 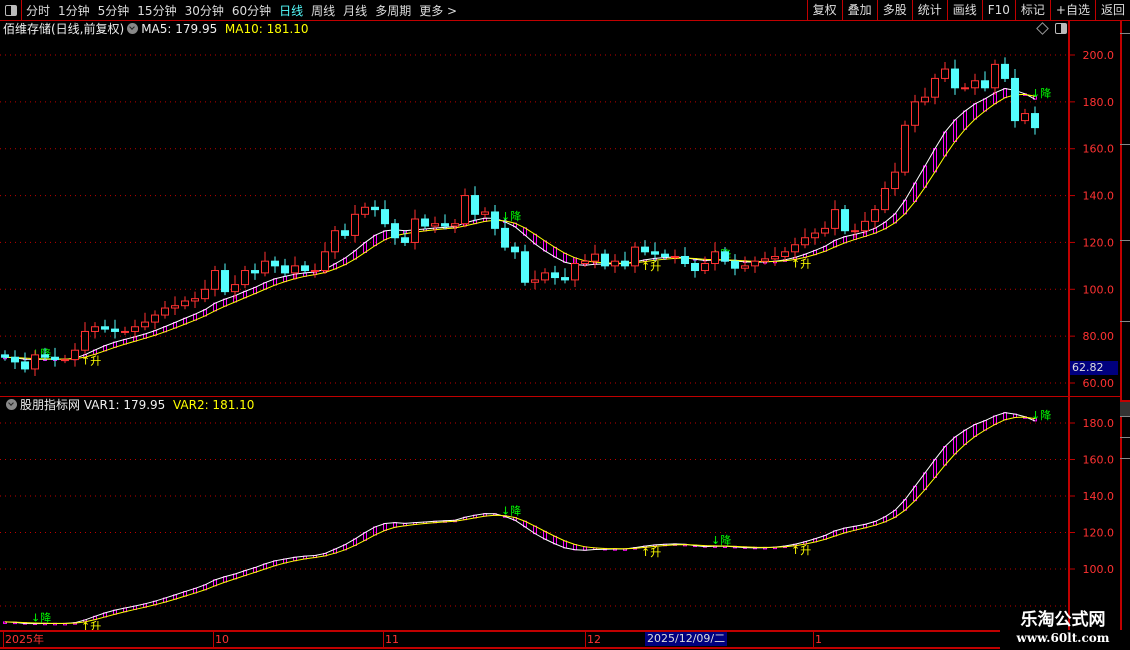 What do you see at coordinates (929, 10) in the screenshot?
I see `toolbar-button: 统计` at bounding box center [929, 10].